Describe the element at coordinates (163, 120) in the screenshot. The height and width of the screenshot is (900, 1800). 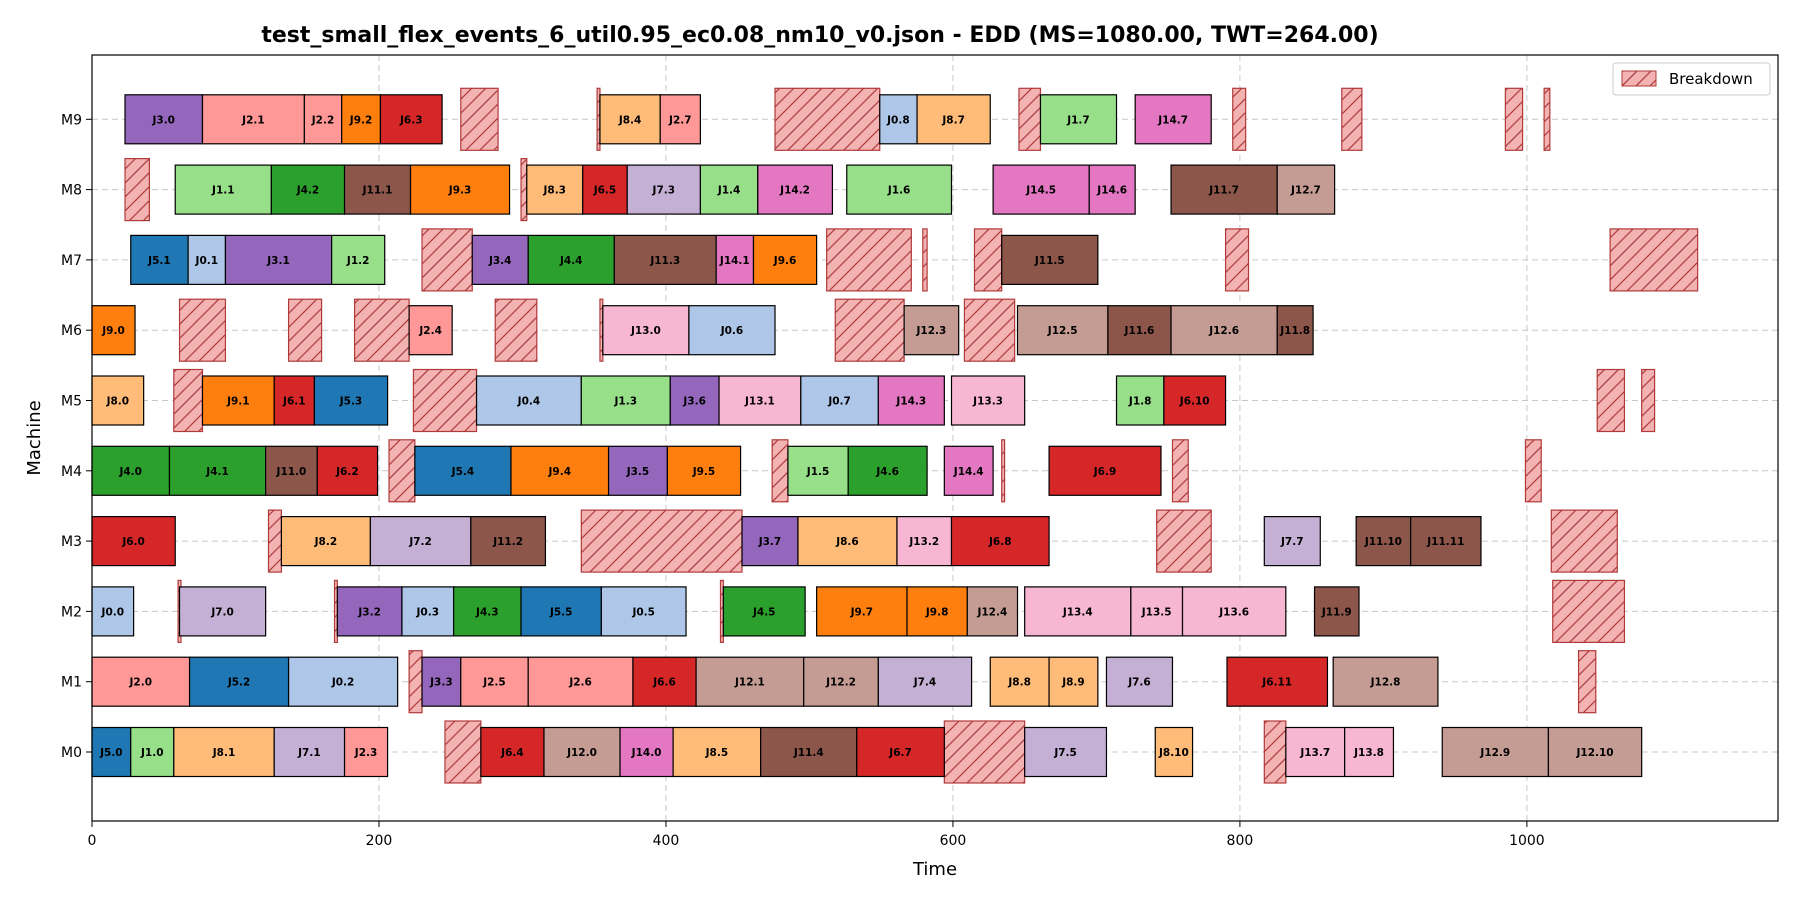
I see `operation-label: J3.0` at that location.